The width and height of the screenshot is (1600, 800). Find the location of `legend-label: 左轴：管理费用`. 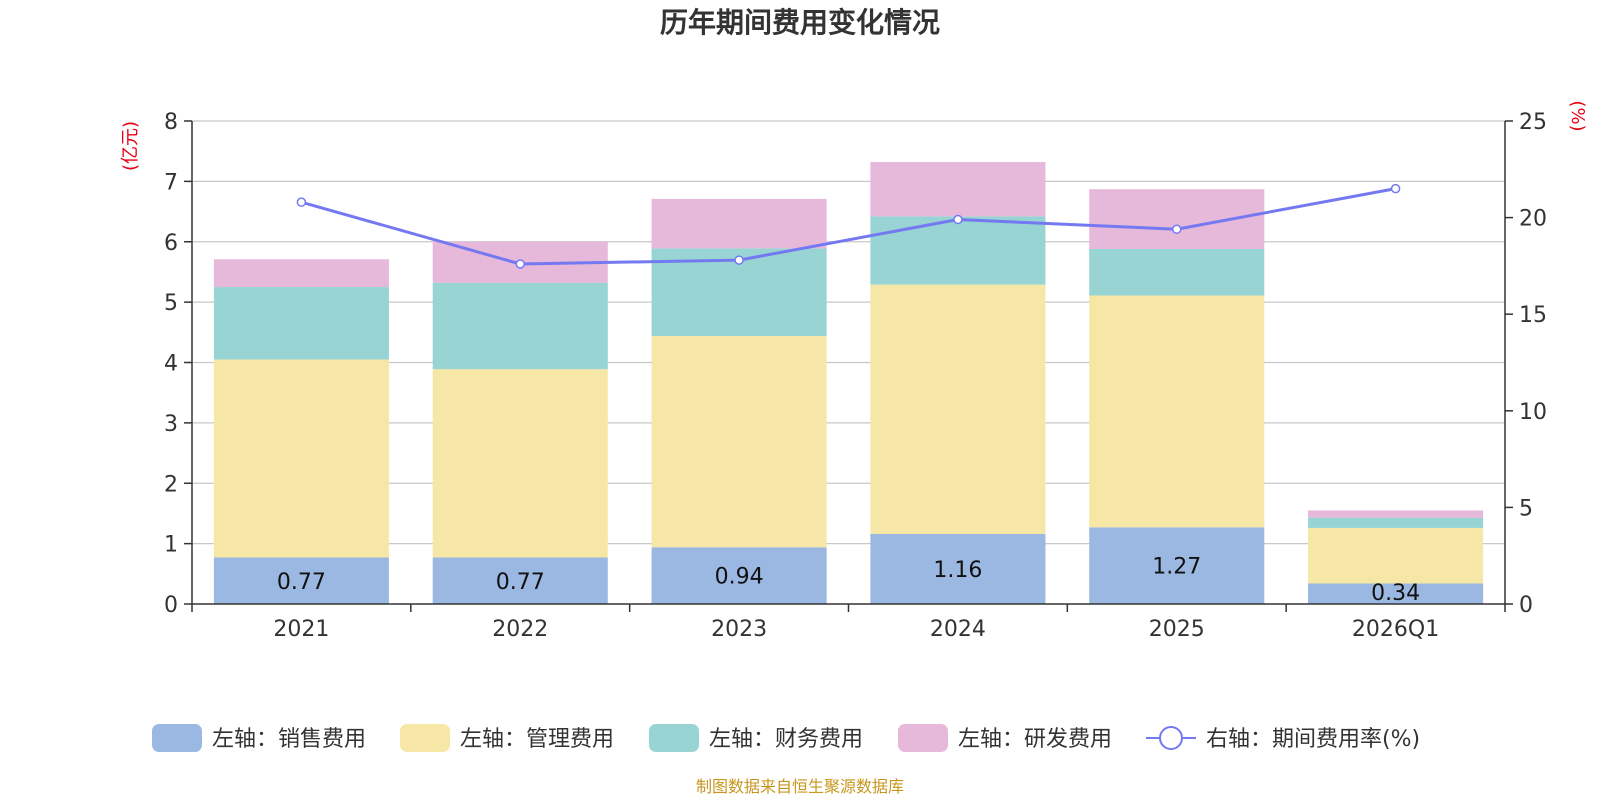

legend-label: 左轴：管理费用 is located at coordinates (537, 739).